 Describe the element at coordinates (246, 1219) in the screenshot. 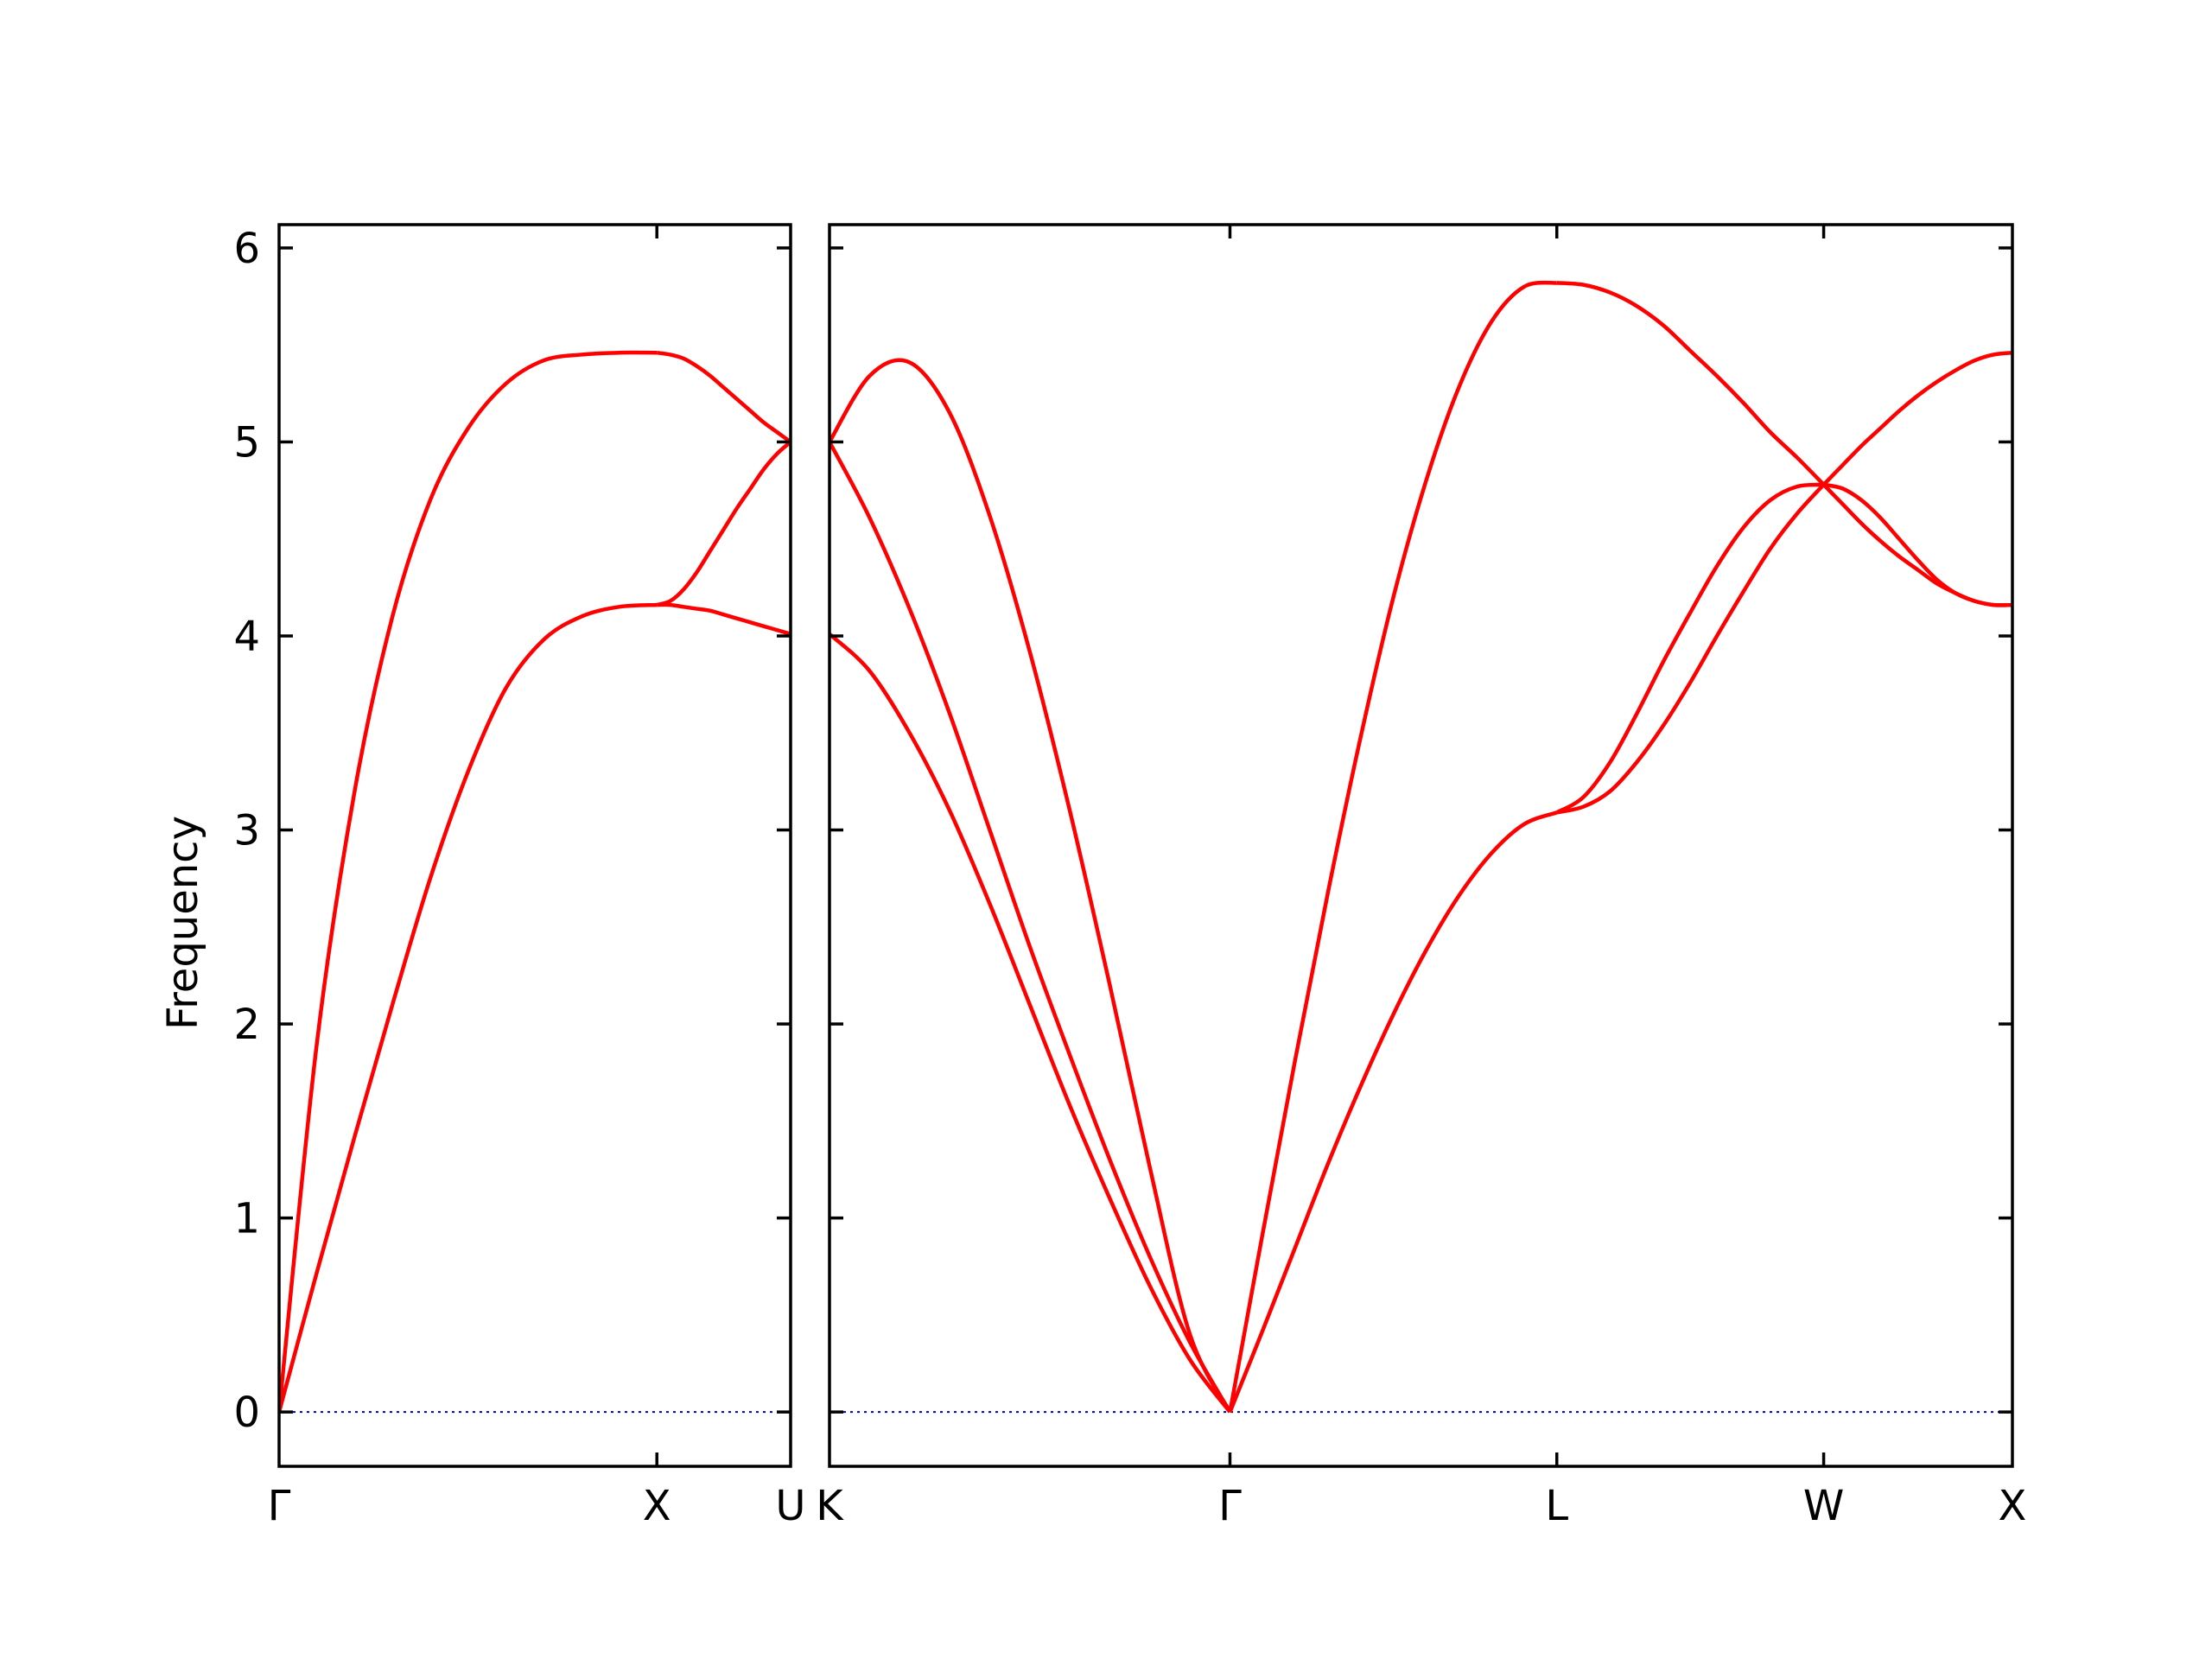

I see `y-tick-label: 1` at that location.